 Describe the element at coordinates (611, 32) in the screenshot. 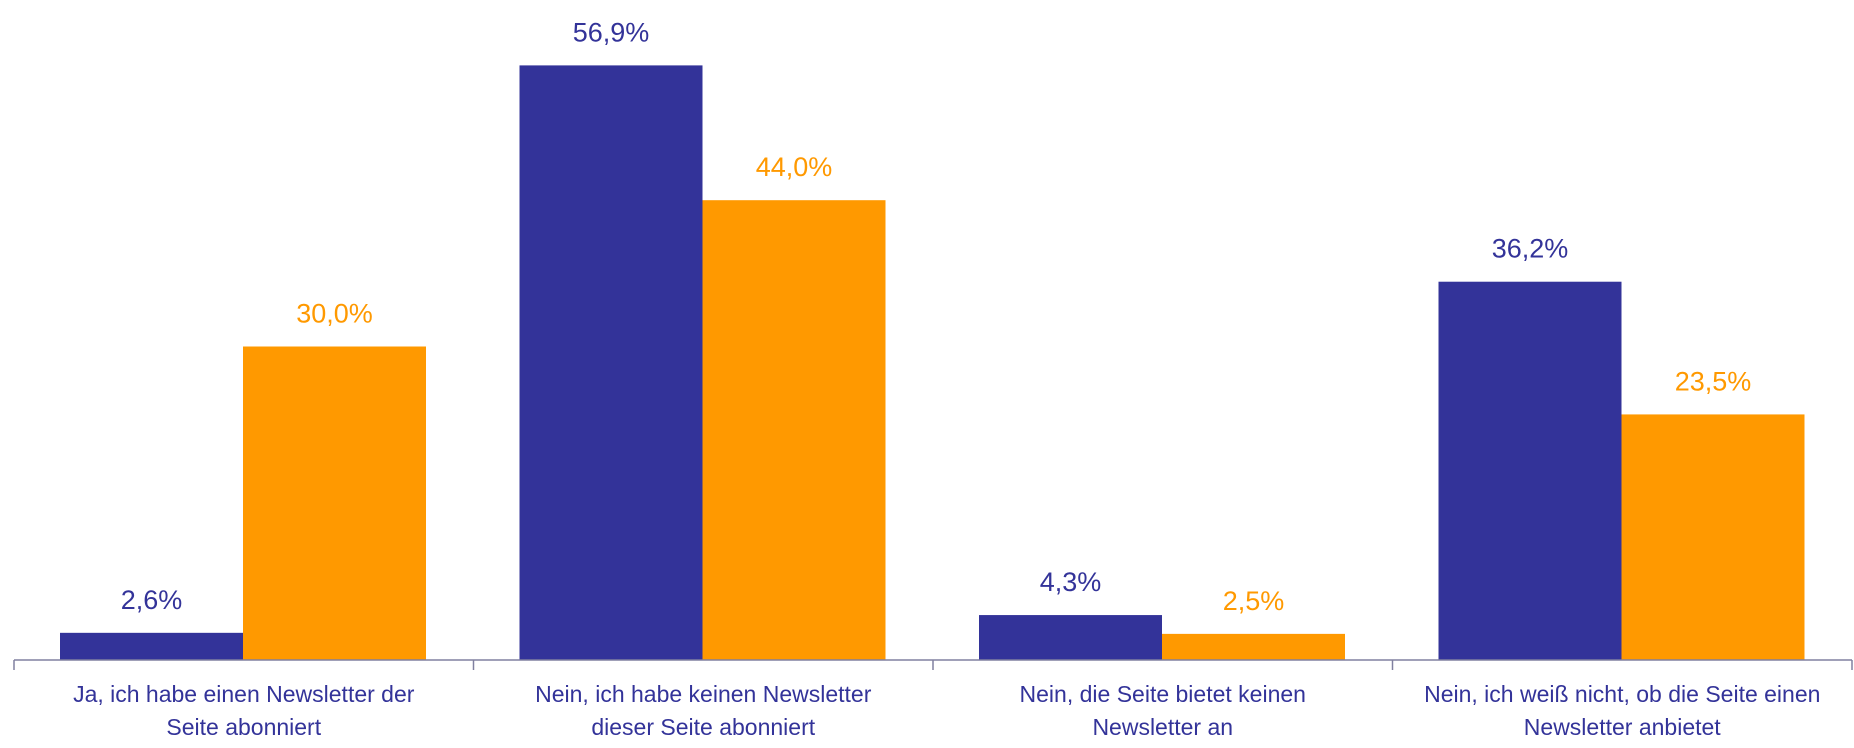

I see `data-label: 56,9%` at that location.